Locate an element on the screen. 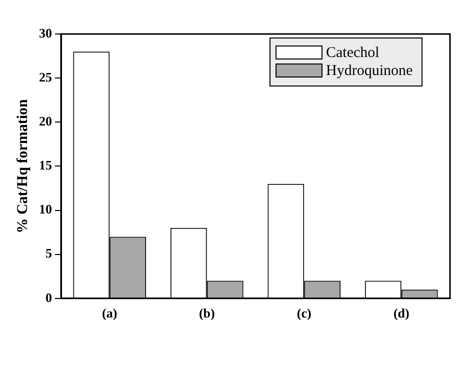 The width and height of the screenshot is (474, 380). y-axis-title: % Cat/Hq formation is located at coordinates (22, 166).